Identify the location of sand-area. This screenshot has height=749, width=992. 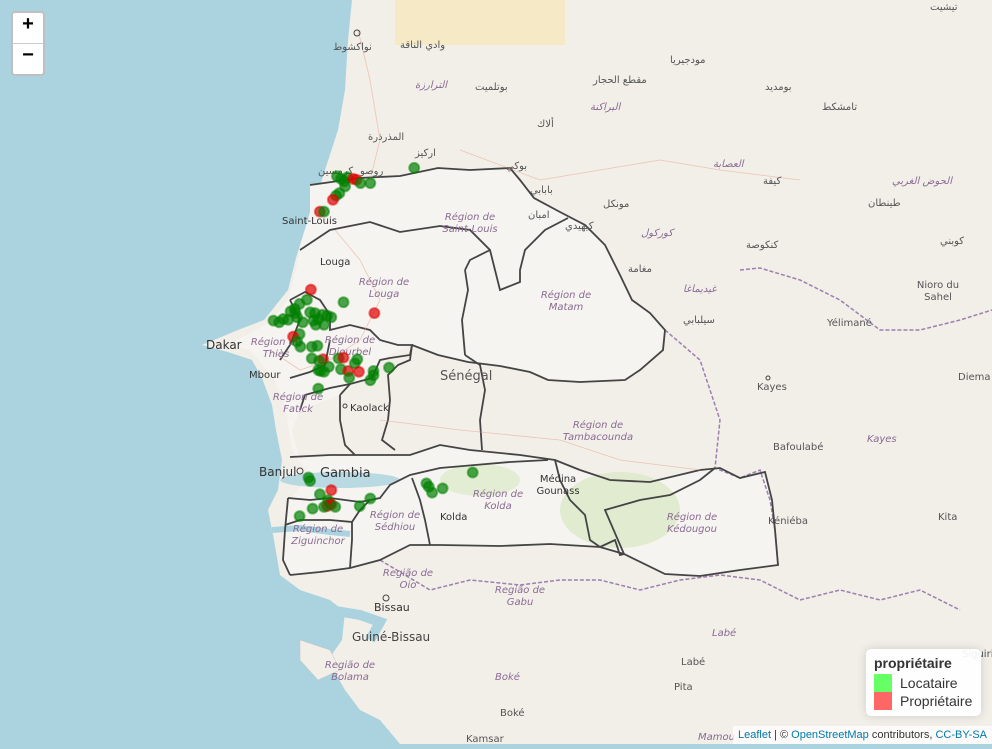
(480, 22).